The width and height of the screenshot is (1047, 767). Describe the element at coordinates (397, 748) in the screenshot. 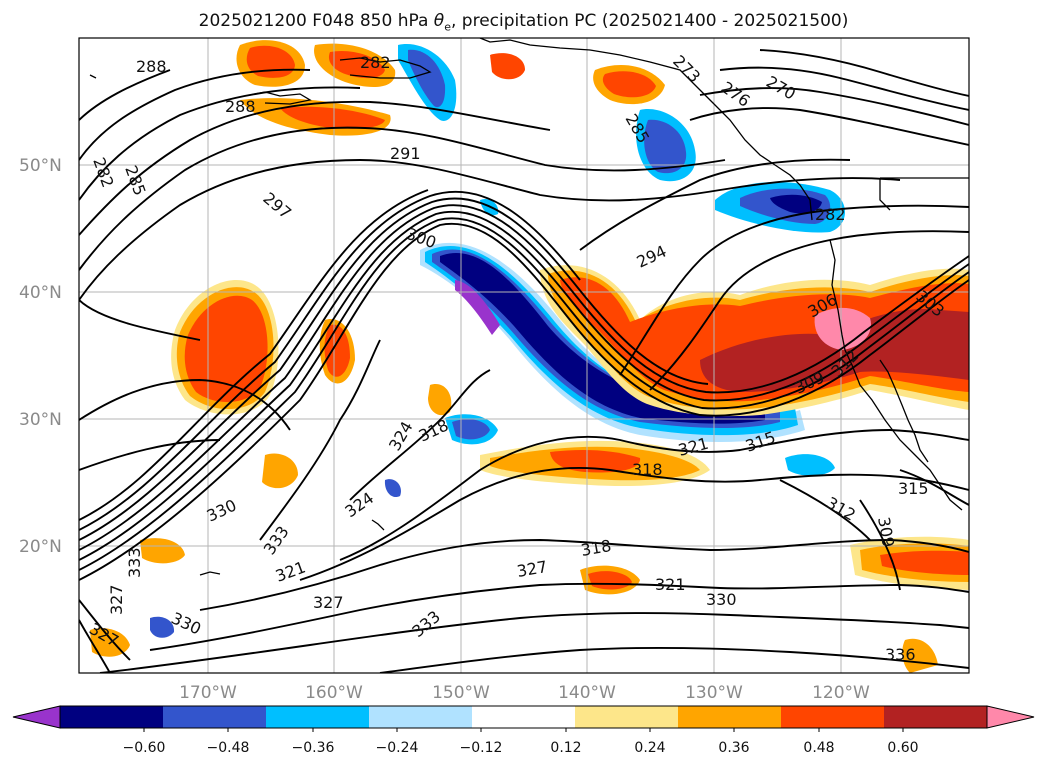

I see `colorbar-tick-label: −0.24` at that location.